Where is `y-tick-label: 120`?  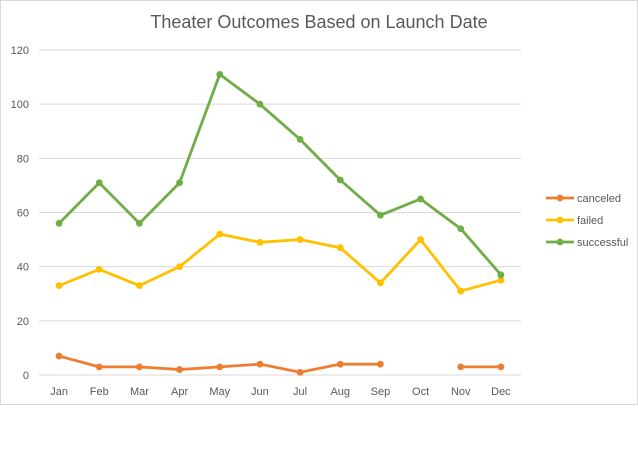 y-tick-label: 120 is located at coordinates (20, 51).